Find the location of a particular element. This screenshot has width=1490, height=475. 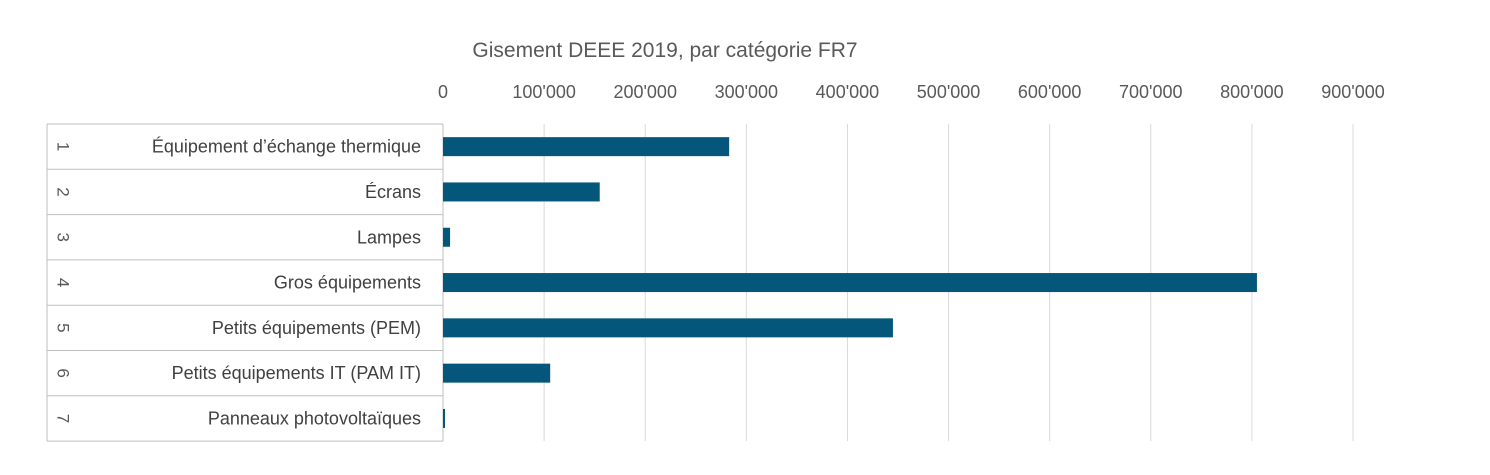

category-label: Petits équipements IT (PAM IT) is located at coordinates (296, 373).